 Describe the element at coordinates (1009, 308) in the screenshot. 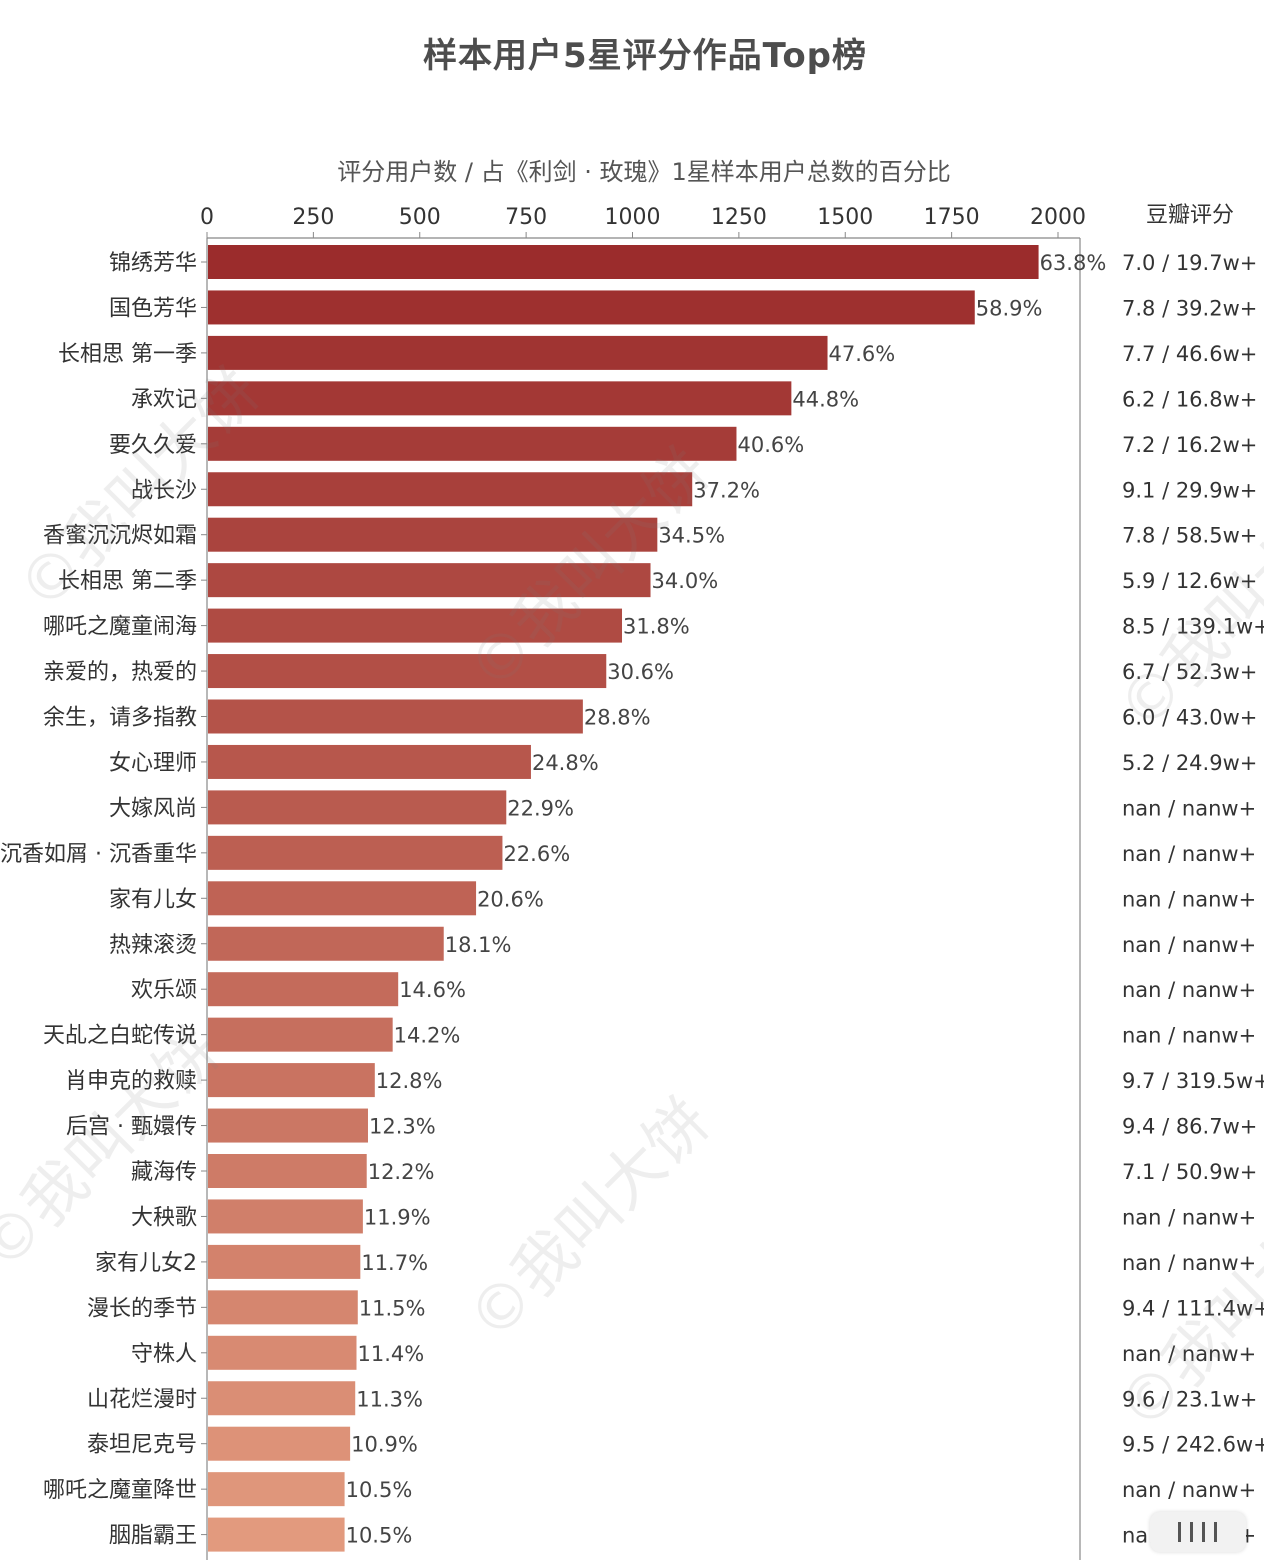

I see `data-label: 58.9%` at that location.